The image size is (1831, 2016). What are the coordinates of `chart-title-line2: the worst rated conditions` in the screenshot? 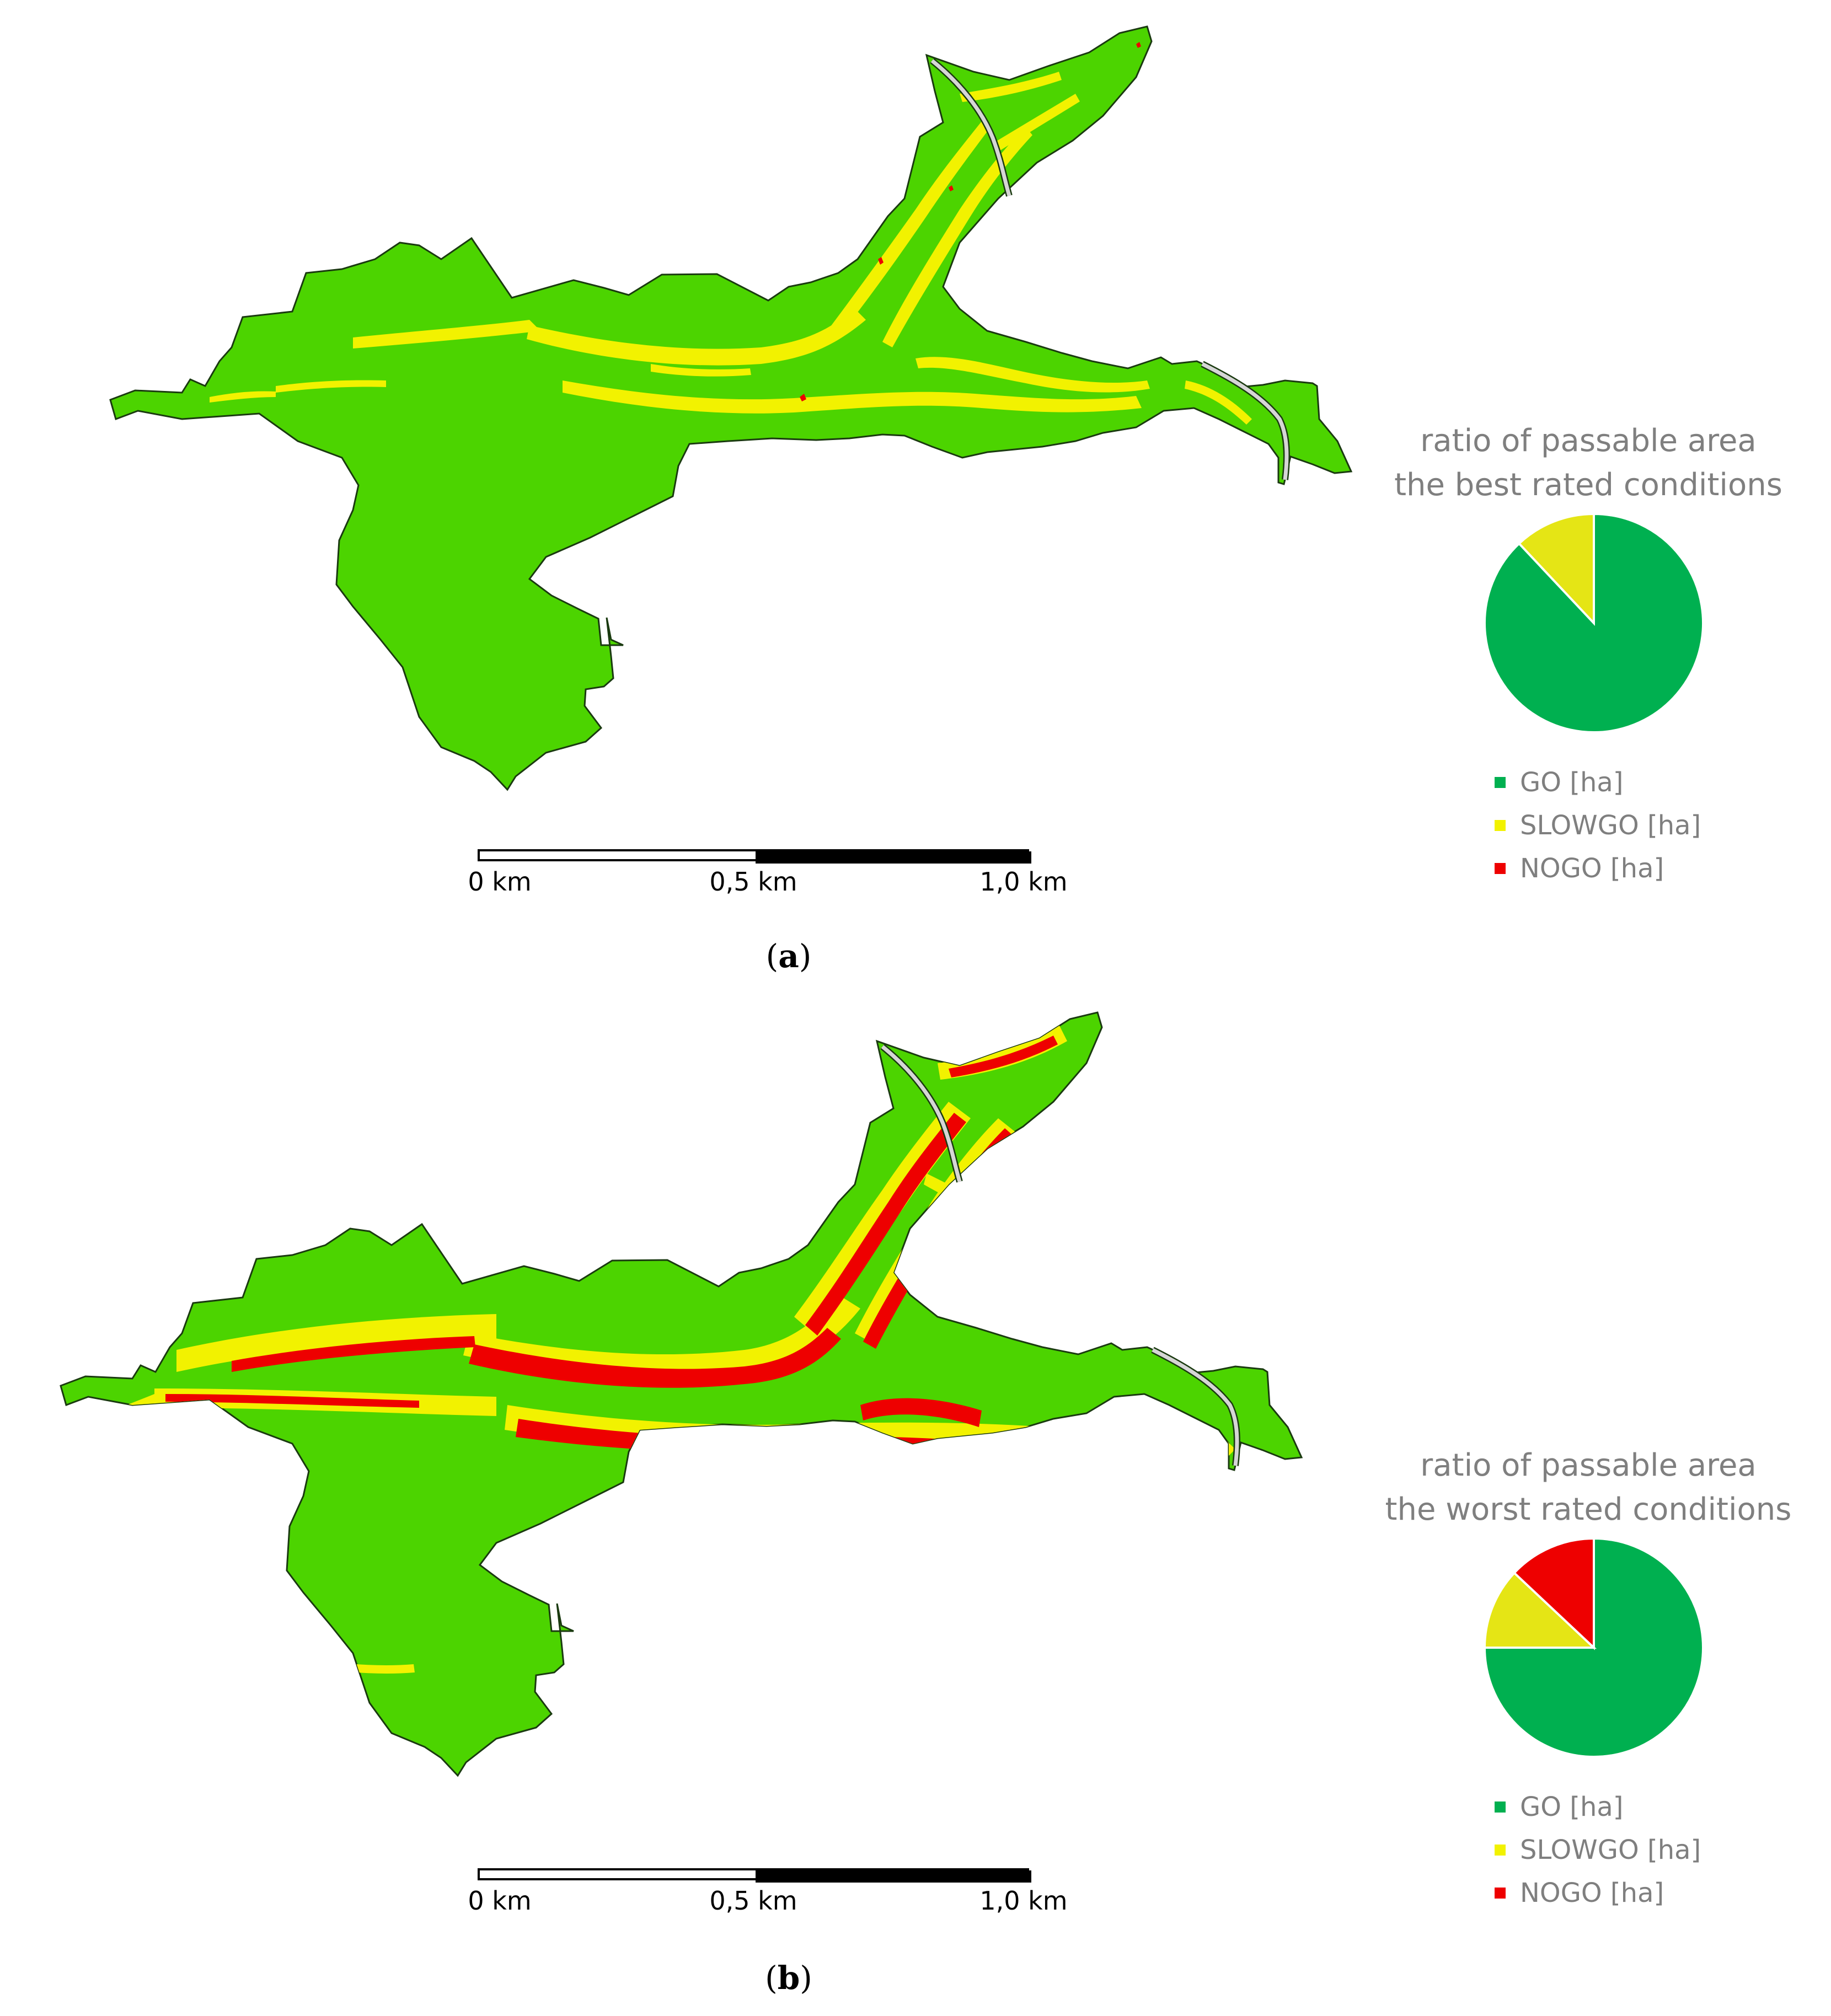 It's located at (1588, 1509).